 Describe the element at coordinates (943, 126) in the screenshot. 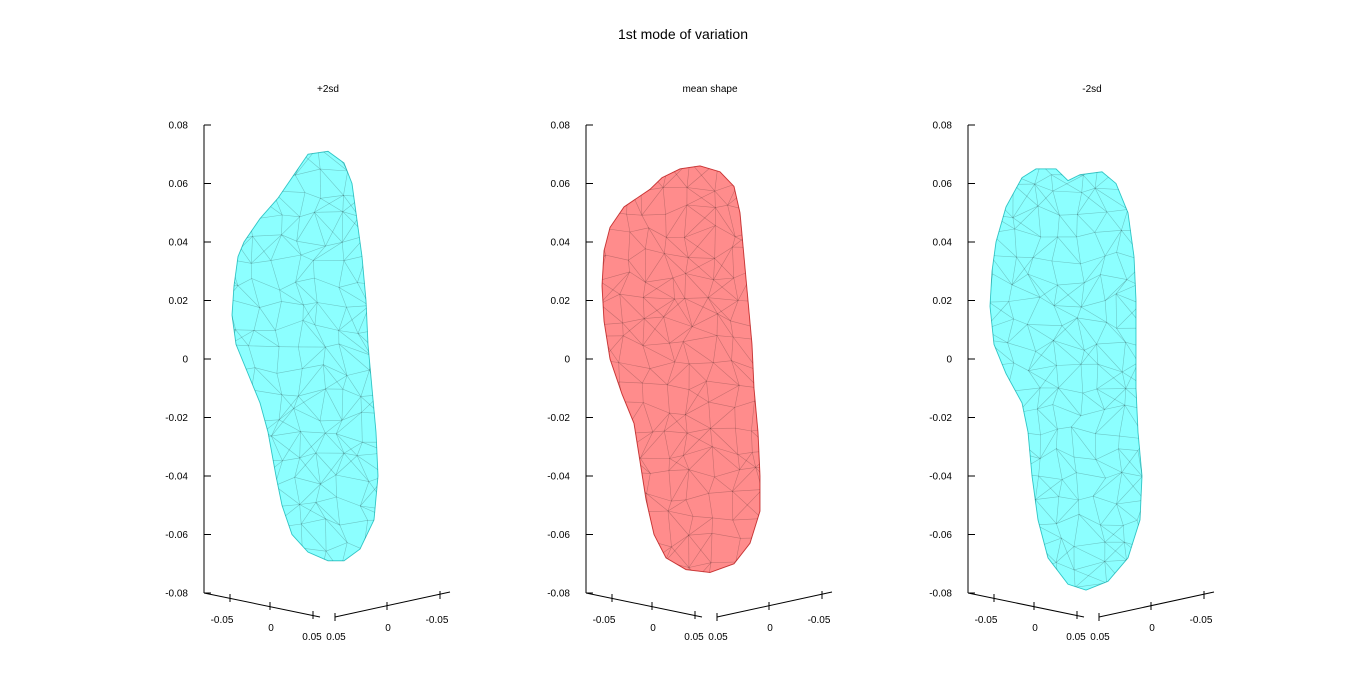

I see `z-tick-label: 0.08` at that location.